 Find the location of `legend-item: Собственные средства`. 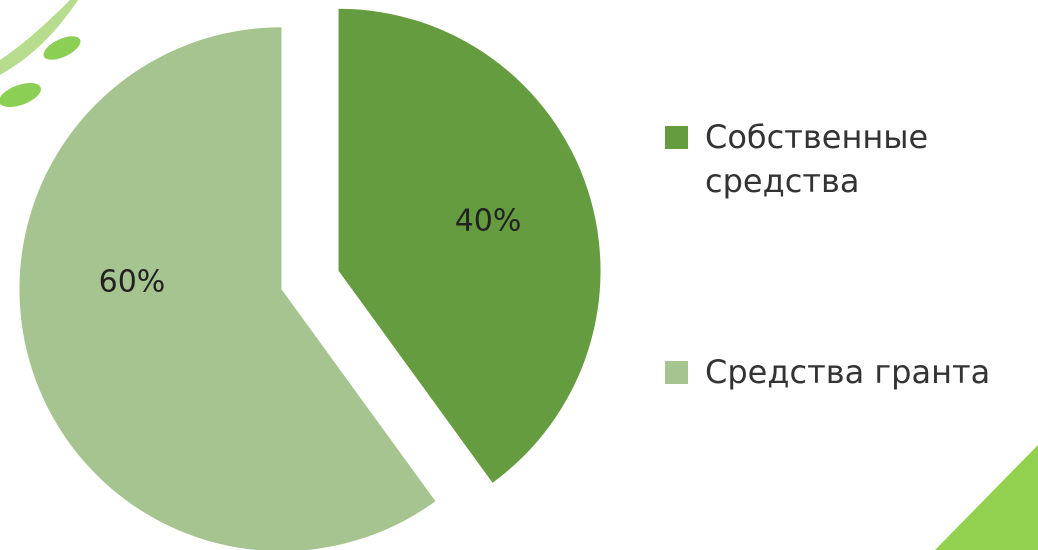

legend-item: Собственные средства is located at coordinates (835, 159).